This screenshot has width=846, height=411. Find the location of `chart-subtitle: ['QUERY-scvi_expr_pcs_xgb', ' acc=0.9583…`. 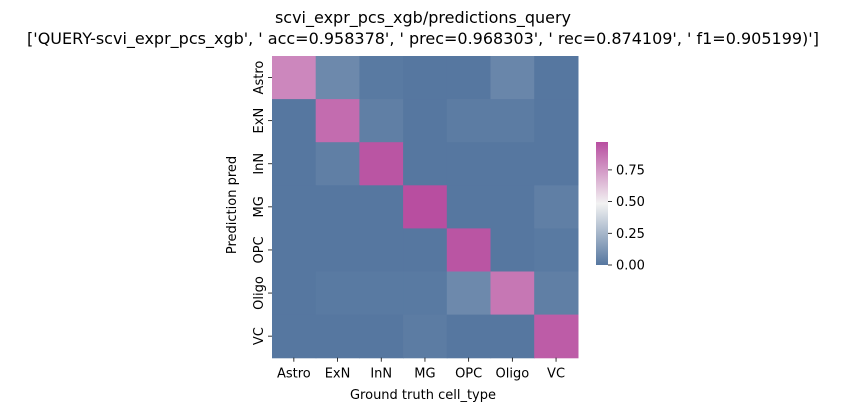

chart-subtitle: ['QUERY-scvi_expr_pcs_xgb', ' acc=0.9583… is located at coordinates (423, 39).